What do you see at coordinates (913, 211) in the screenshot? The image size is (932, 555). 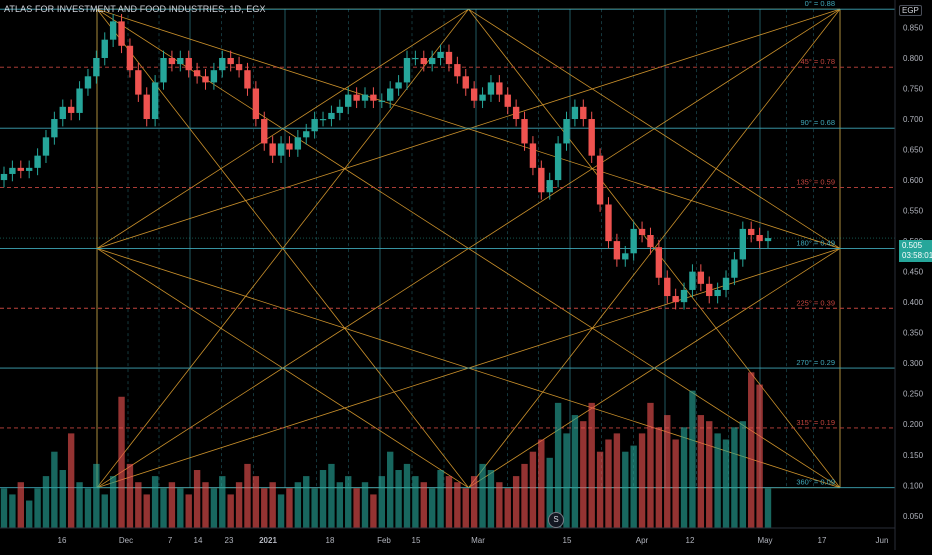 I see `y-tick-label: 0.550` at bounding box center [913, 211].